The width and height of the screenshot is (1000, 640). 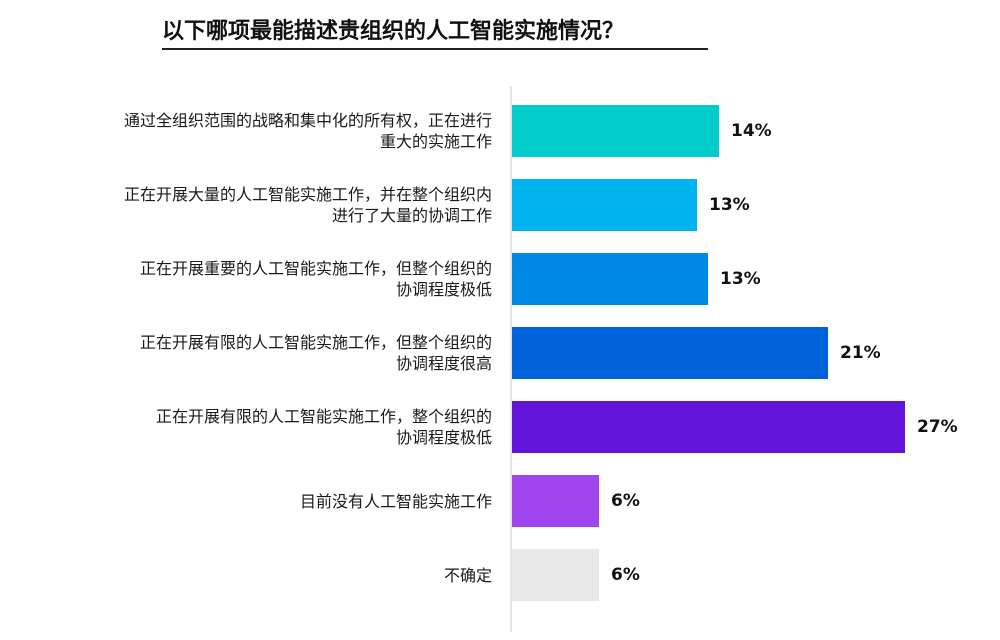 I want to click on bar-row: 正在开展有限的人工智能实施工作，但整个组织的协调程度很高 21%, so click(x=500, y=353).